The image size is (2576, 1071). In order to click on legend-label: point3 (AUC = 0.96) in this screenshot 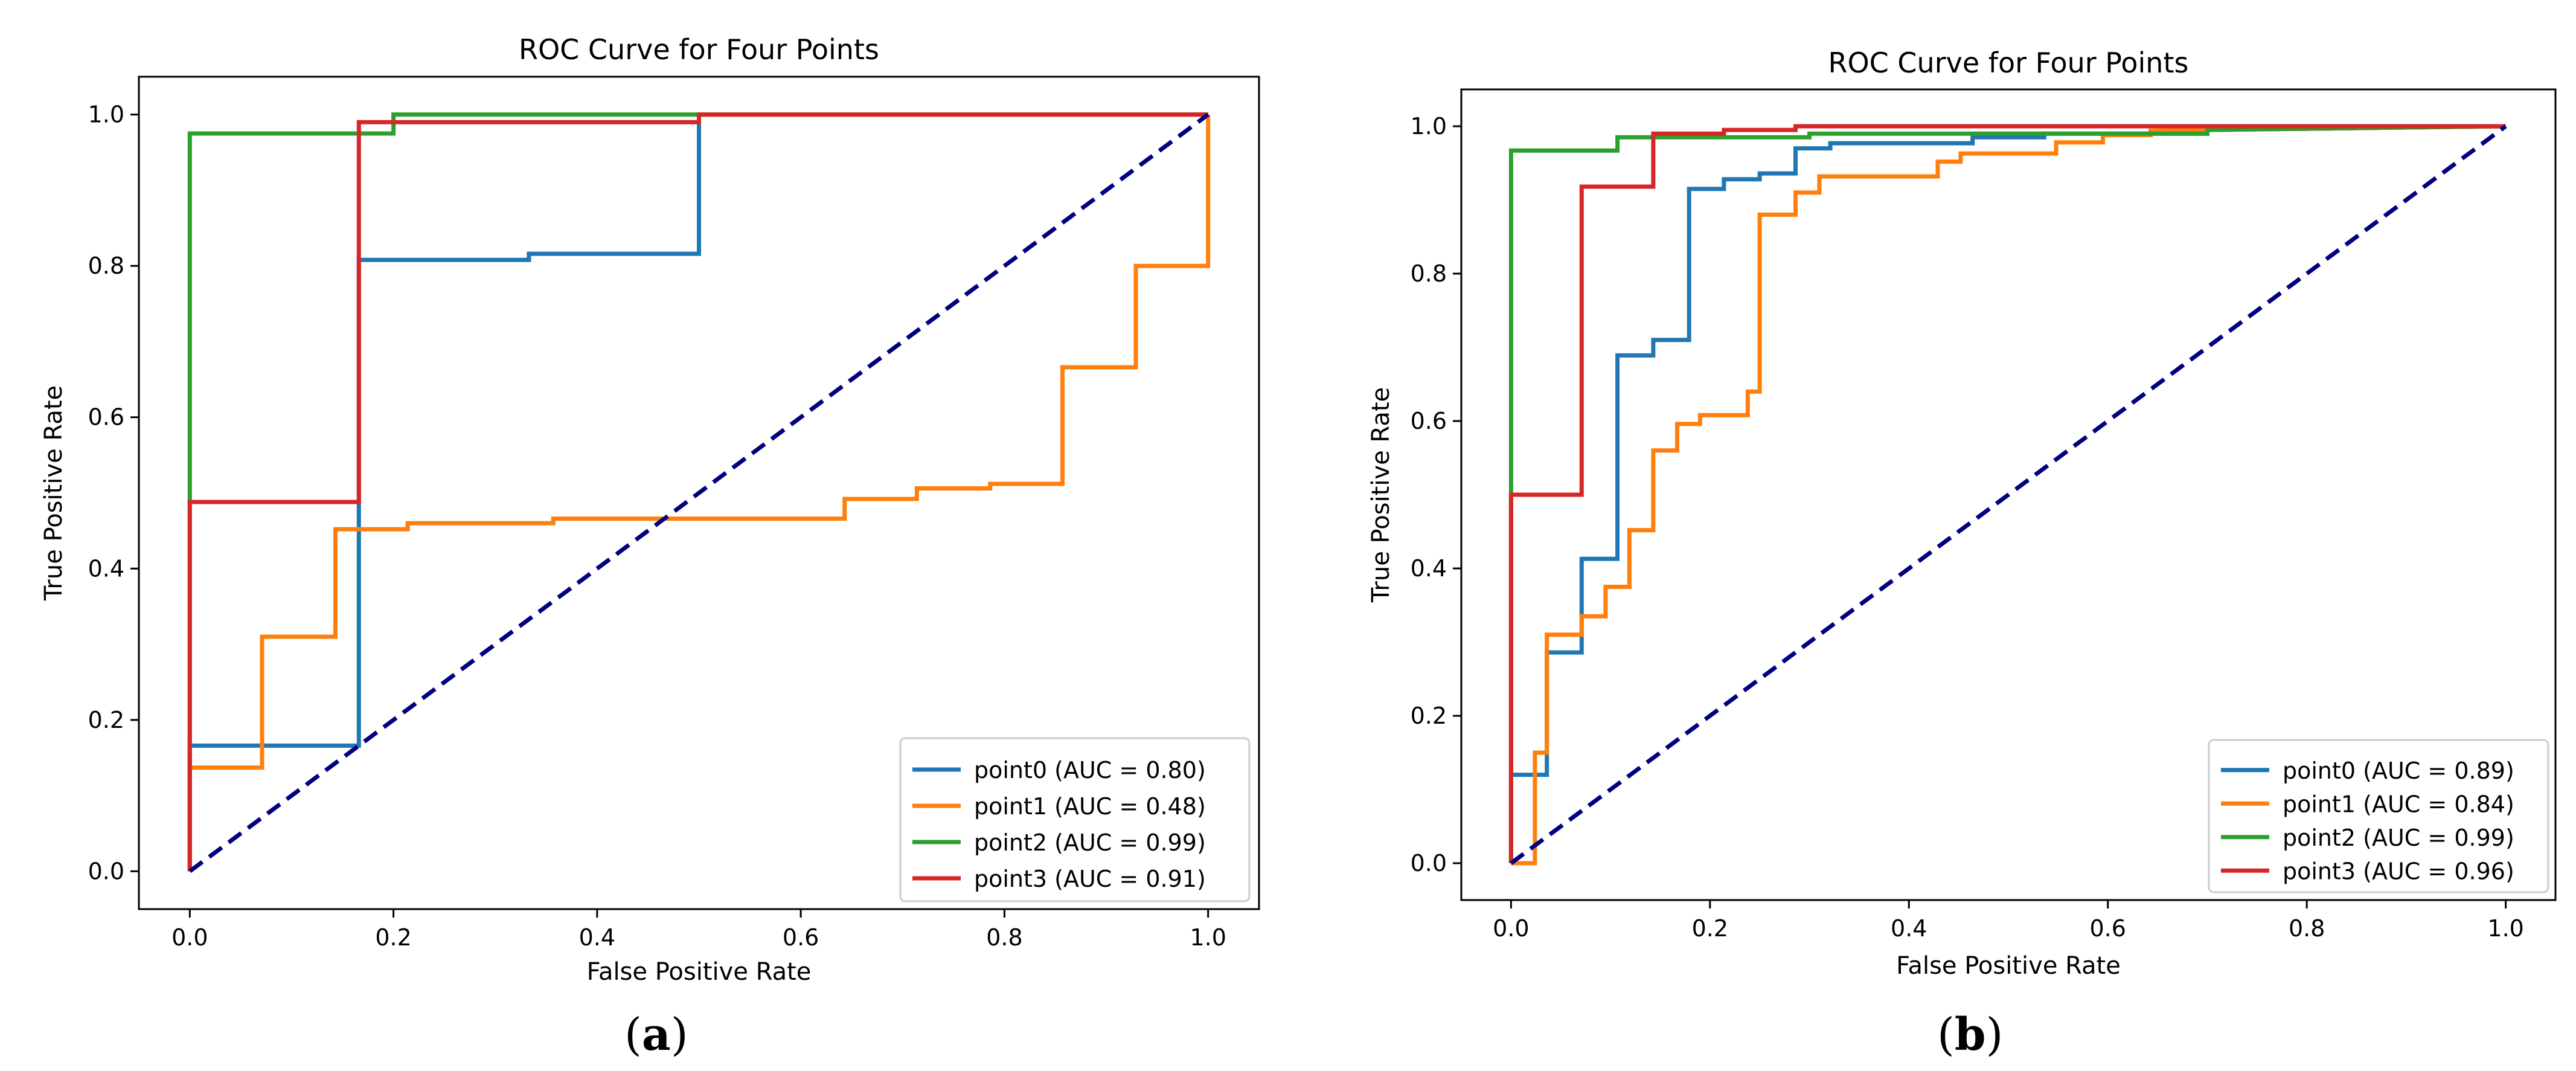, I will do `click(2398, 871)`.